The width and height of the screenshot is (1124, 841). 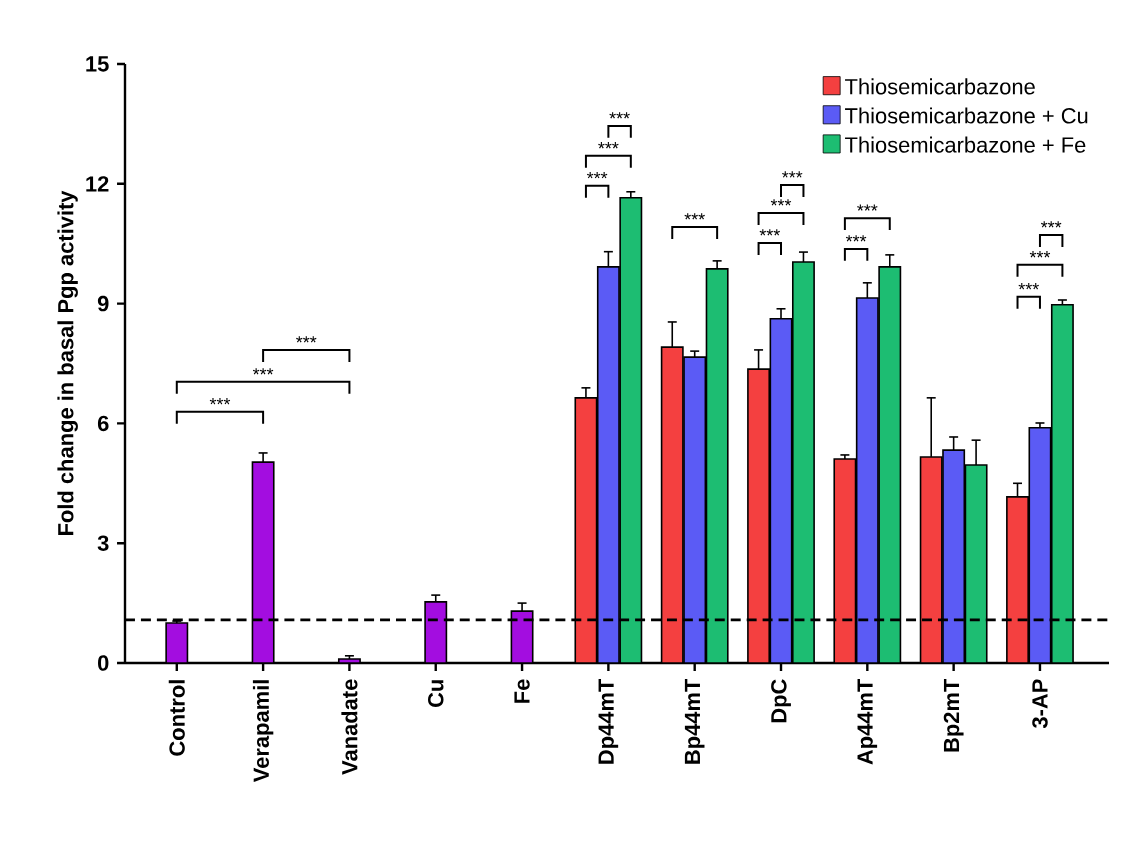 What do you see at coordinates (966, 115) in the screenshot?
I see `legend-label: Thiosemicarbazone + Cu` at bounding box center [966, 115].